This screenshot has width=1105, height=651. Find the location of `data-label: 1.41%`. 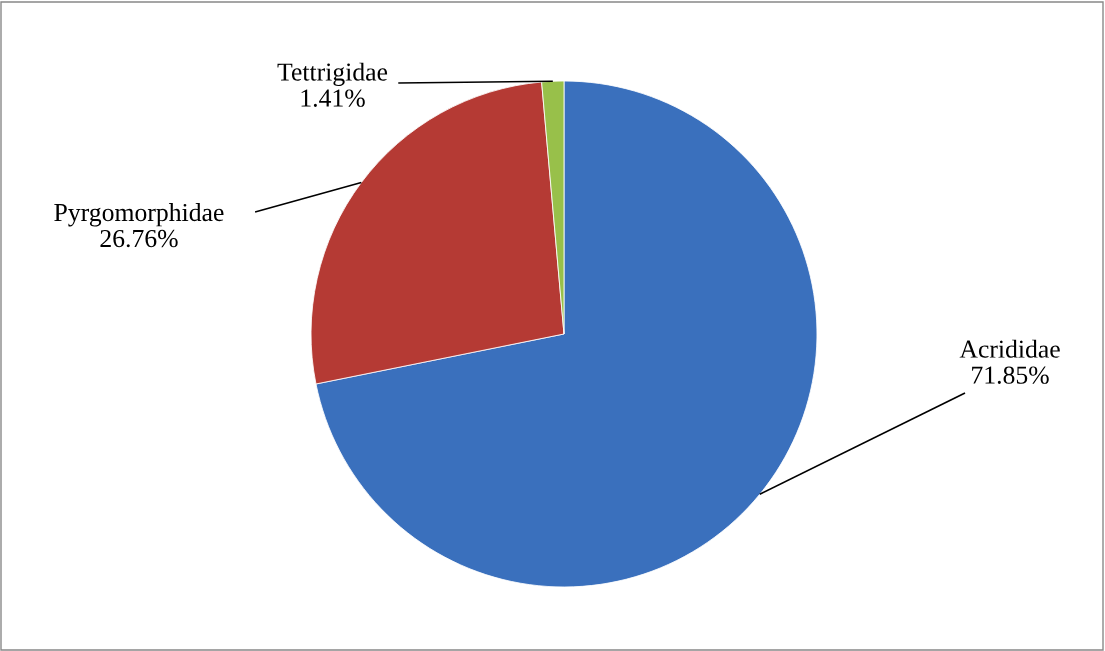

data-label: 1.41% is located at coordinates (333, 98).